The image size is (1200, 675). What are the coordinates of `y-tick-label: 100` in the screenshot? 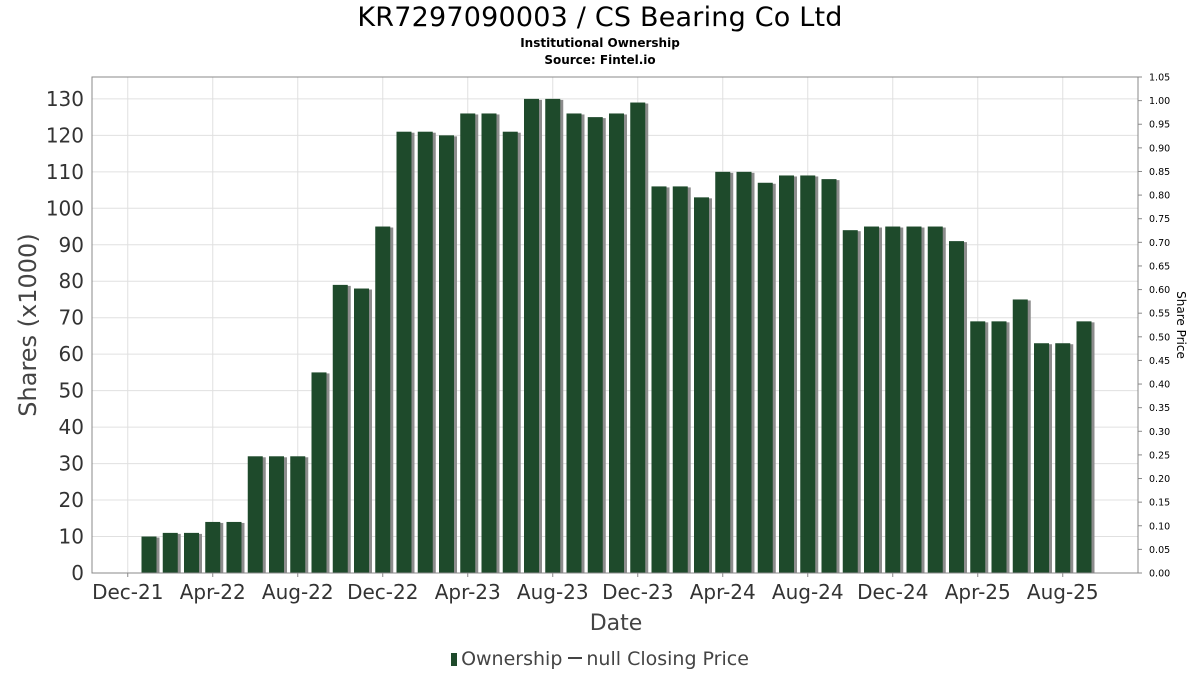 It's located at (65, 208).